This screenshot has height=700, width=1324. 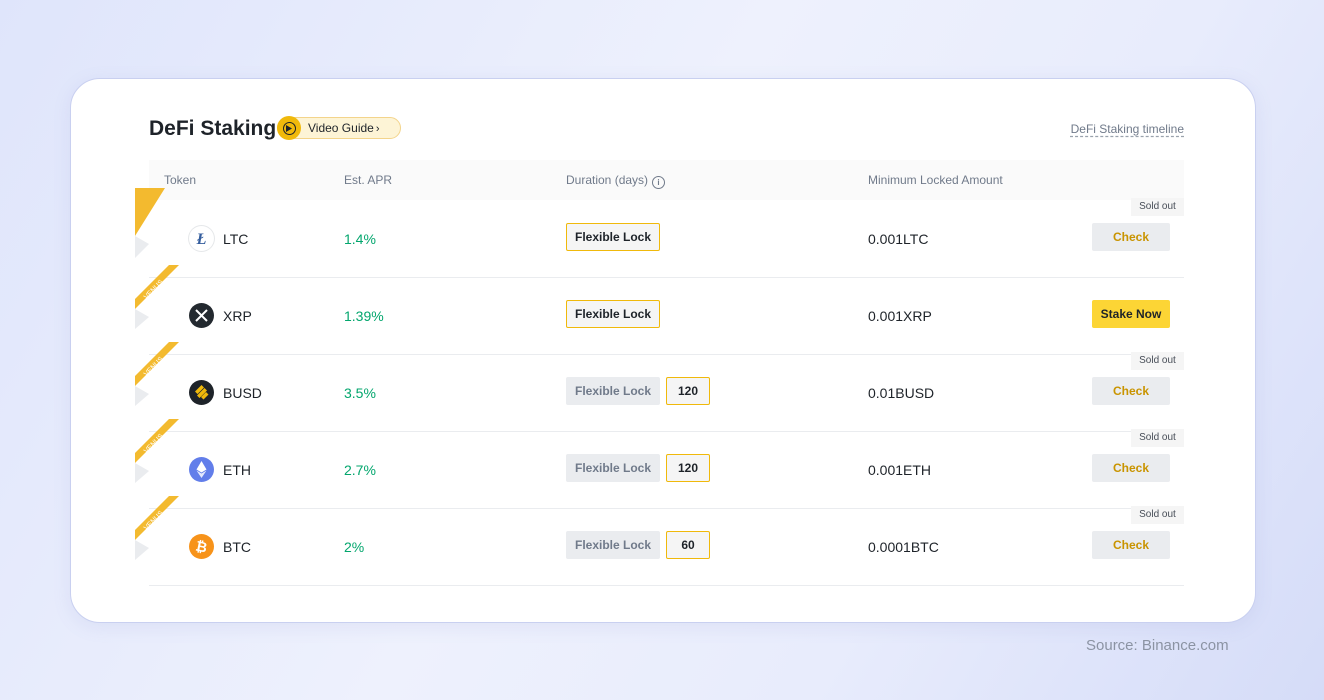 I want to click on stake-now-button: Stake Now, so click(x=1131, y=314).